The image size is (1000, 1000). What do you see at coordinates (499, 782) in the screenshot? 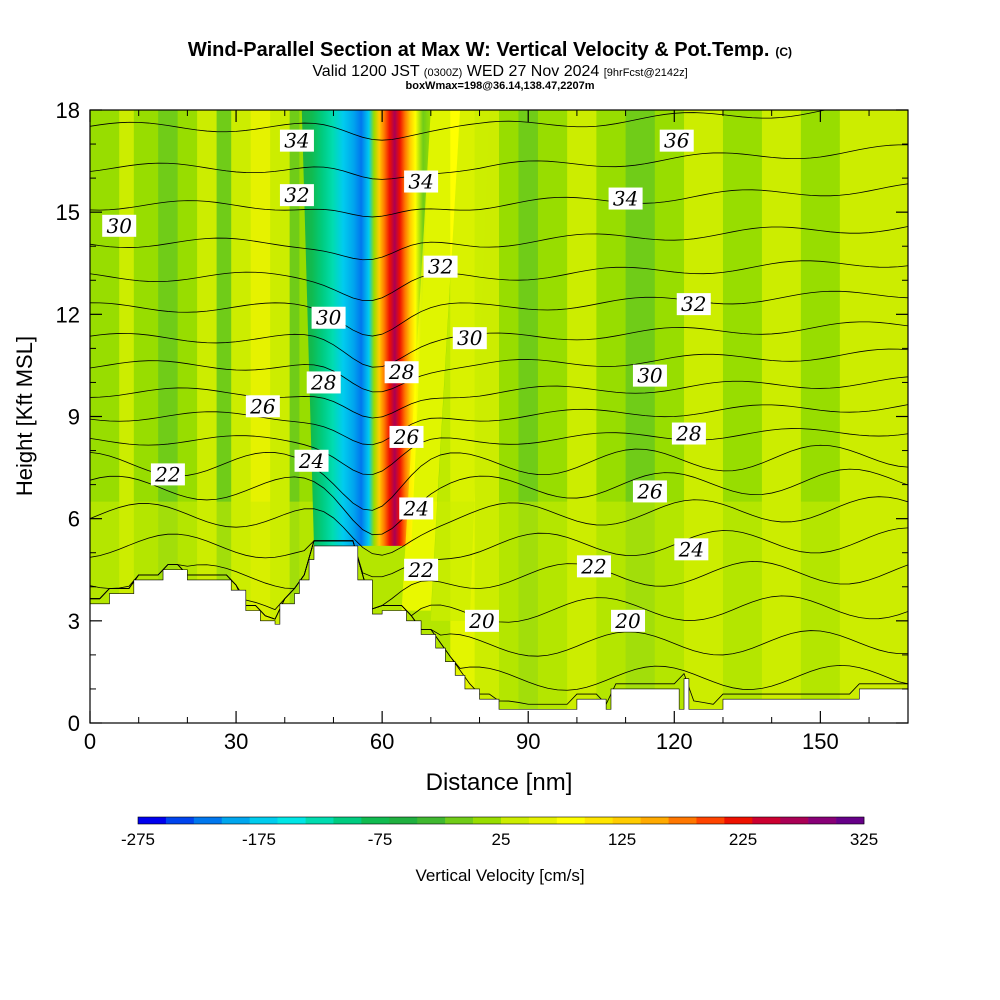
I see `x-axis-label: Distance [nm]` at bounding box center [499, 782].